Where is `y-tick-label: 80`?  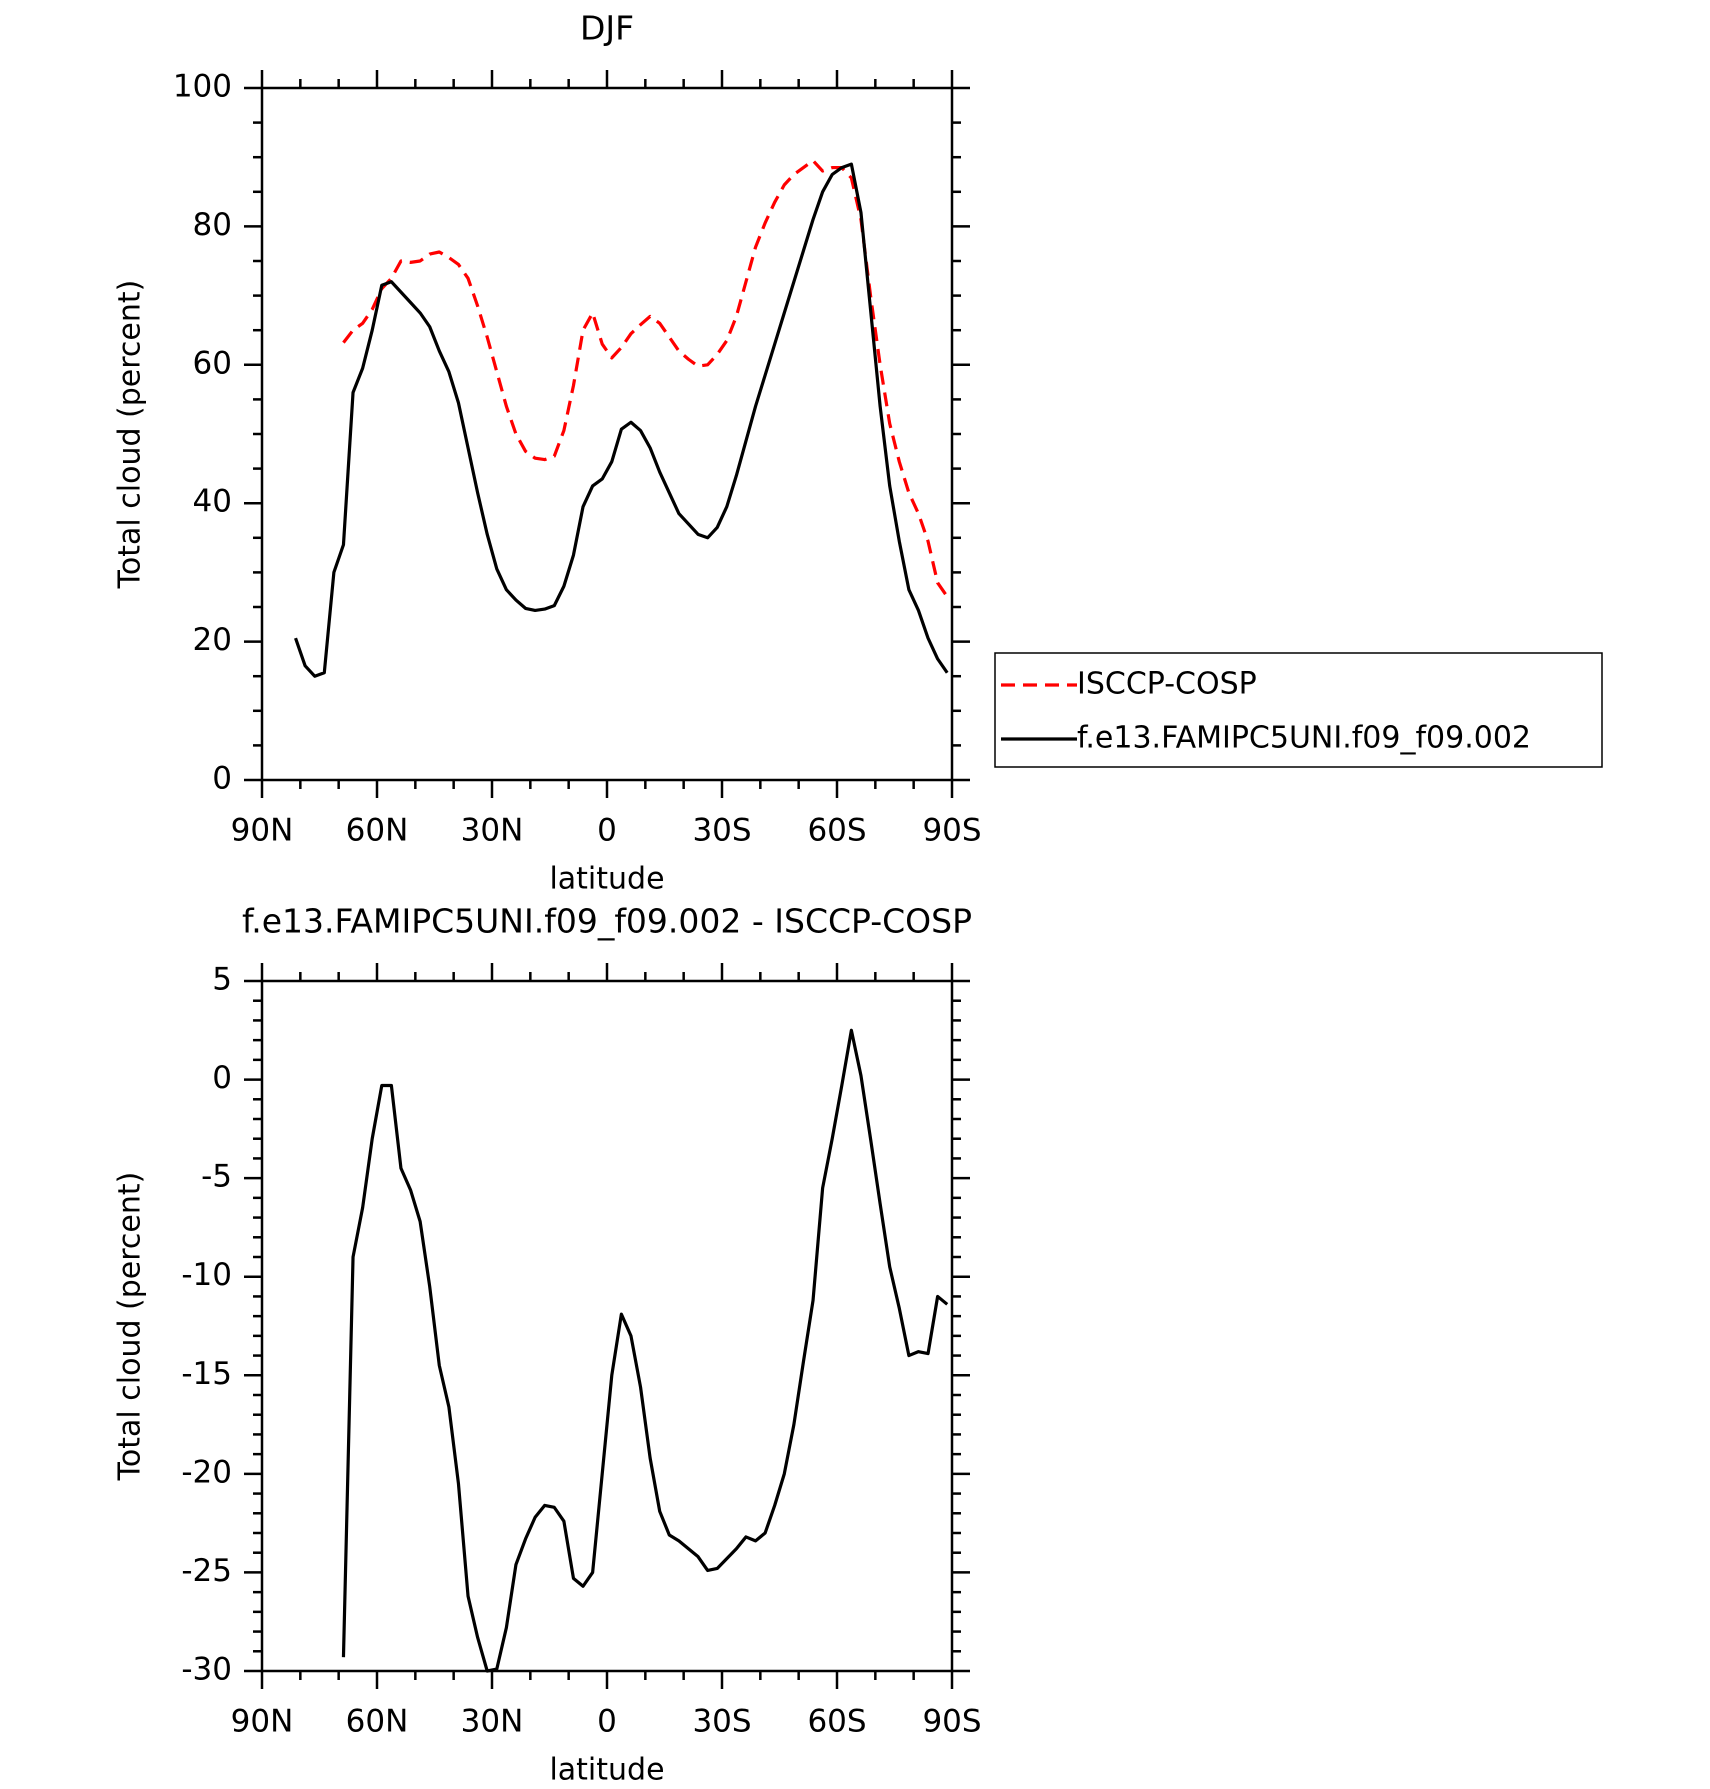
y-tick-label: 80 is located at coordinates (212, 225).